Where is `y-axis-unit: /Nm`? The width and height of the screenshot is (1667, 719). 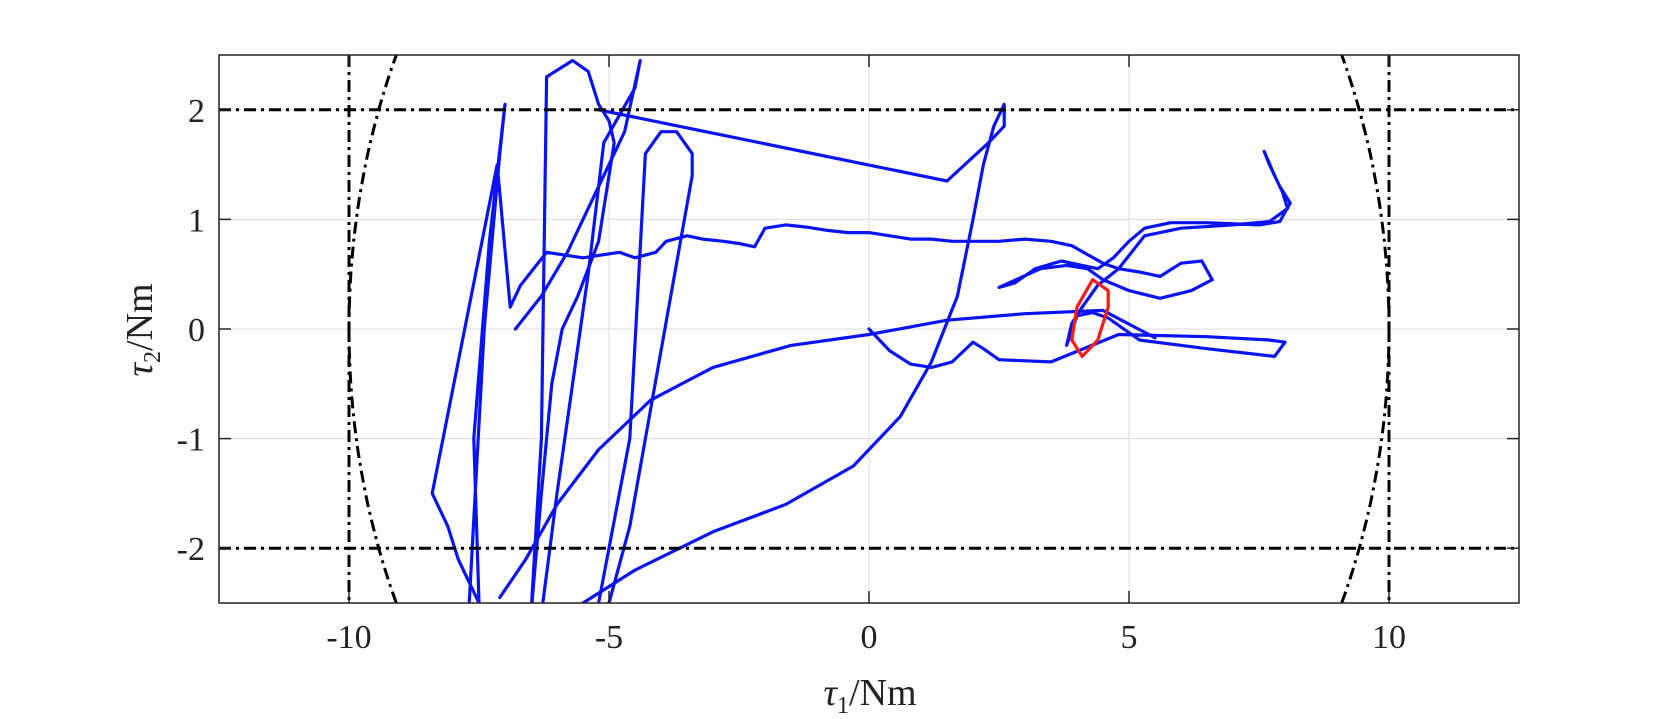
y-axis-unit: /Nm is located at coordinates (140, 317).